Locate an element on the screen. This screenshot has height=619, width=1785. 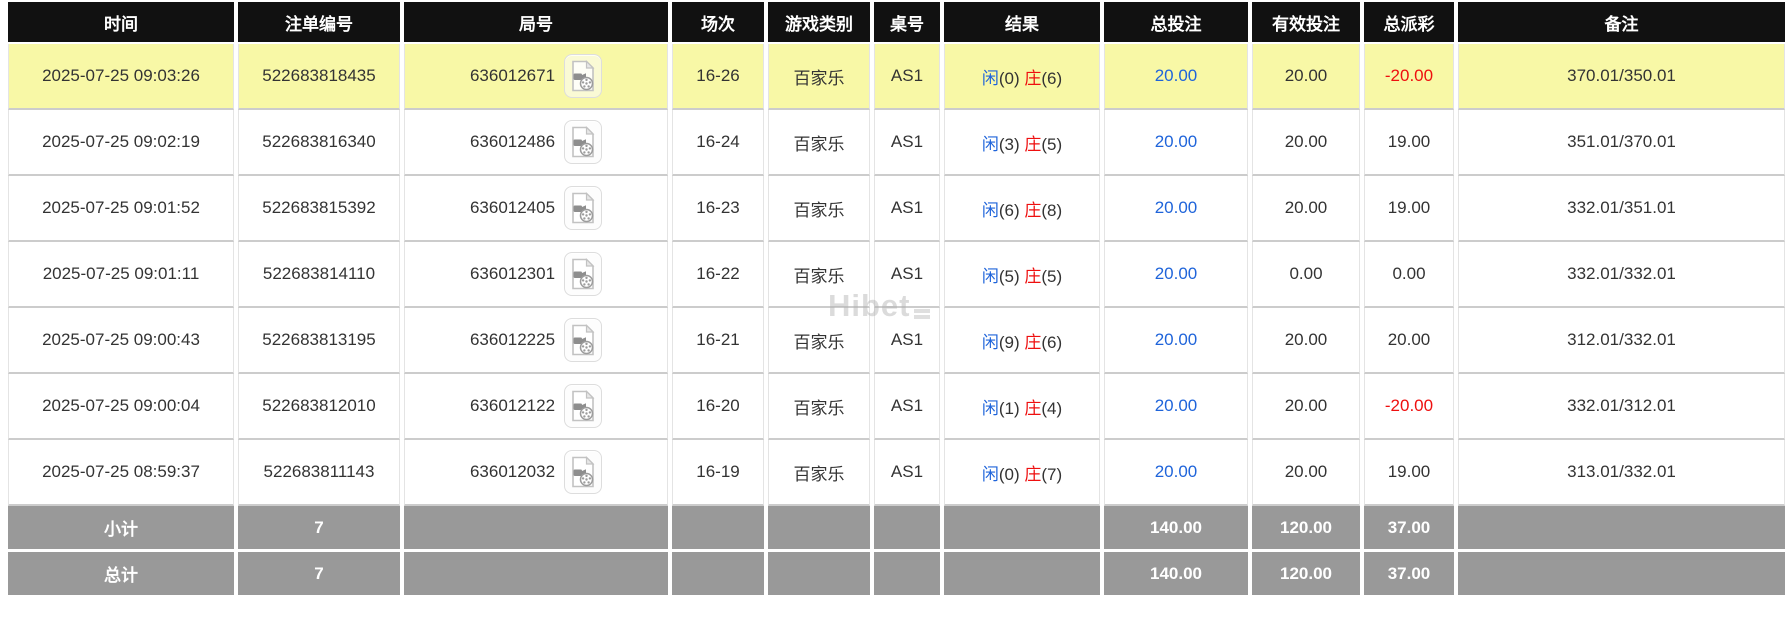
subtotal-valid-bet: 120.00 is located at coordinates (1306, 527).